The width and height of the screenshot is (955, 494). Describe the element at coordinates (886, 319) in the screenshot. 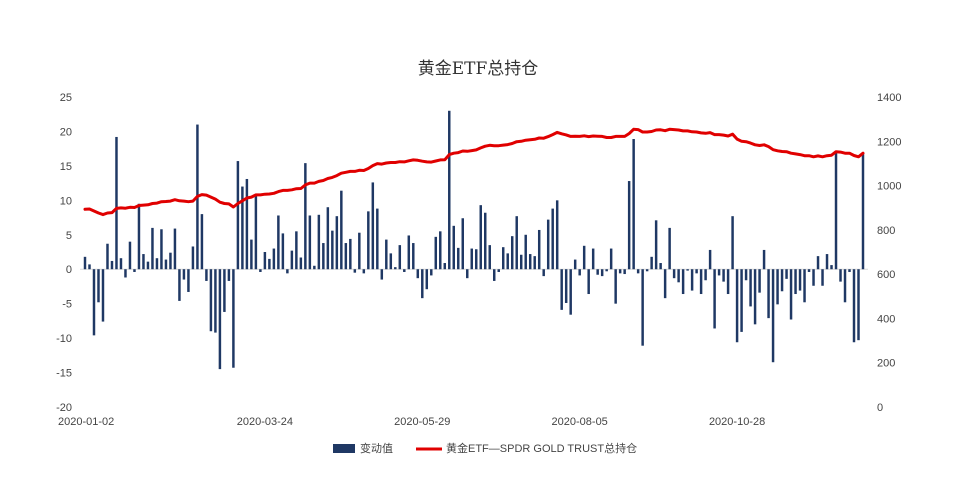

I see `y-right-tick-label: 400` at that location.